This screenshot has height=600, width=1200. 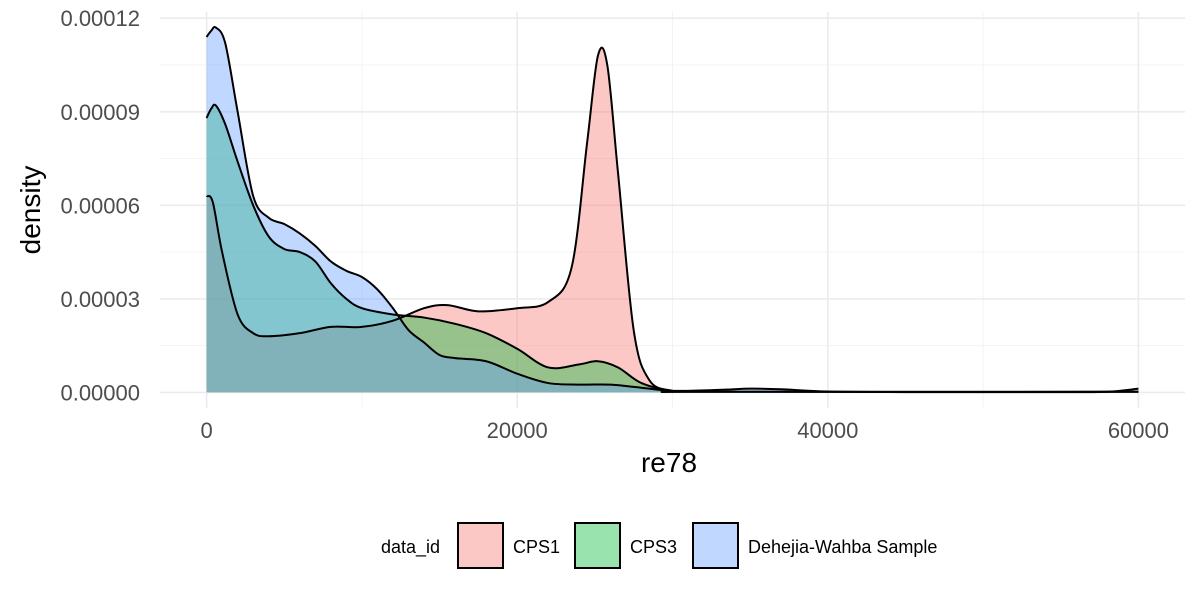 I want to click on x-axis-ticks: 0 20000 40000 60000, so click(x=684, y=430).